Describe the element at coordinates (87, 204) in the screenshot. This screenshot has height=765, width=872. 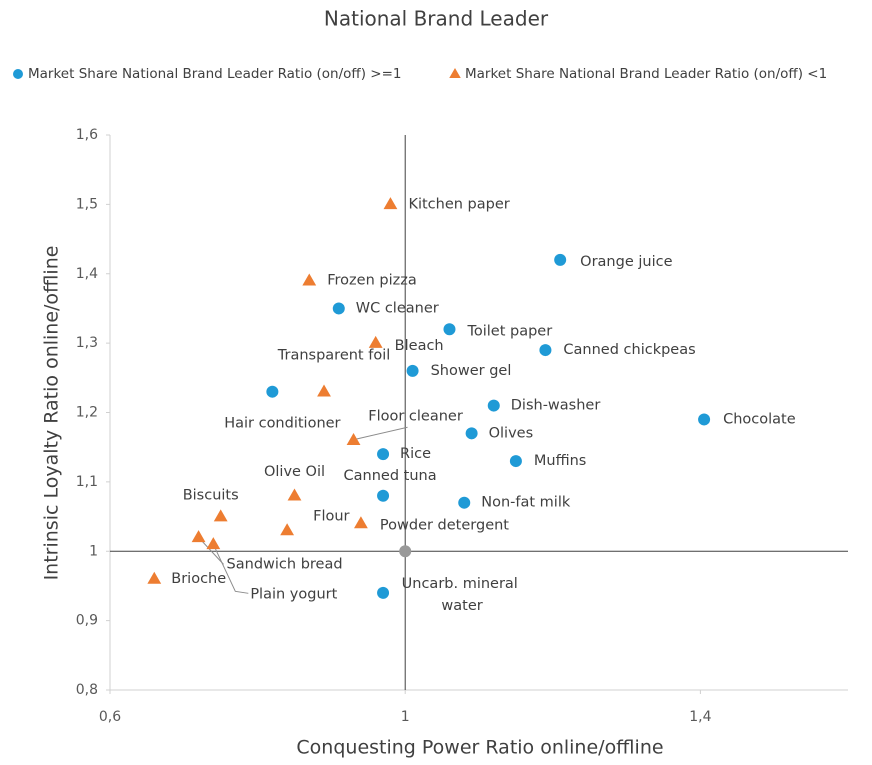
I see `y-tick-label: 1,5` at that location.